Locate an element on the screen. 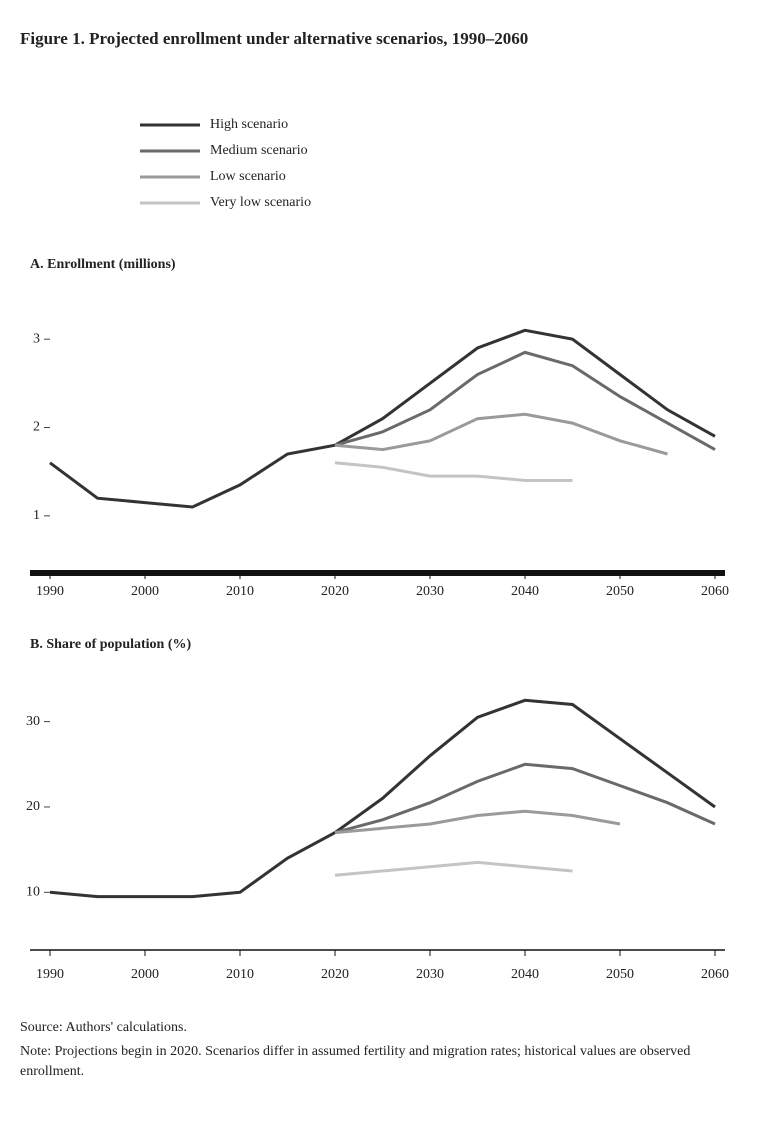  panel-title: A. Enrollment (millions) is located at coordinates (103, 264).